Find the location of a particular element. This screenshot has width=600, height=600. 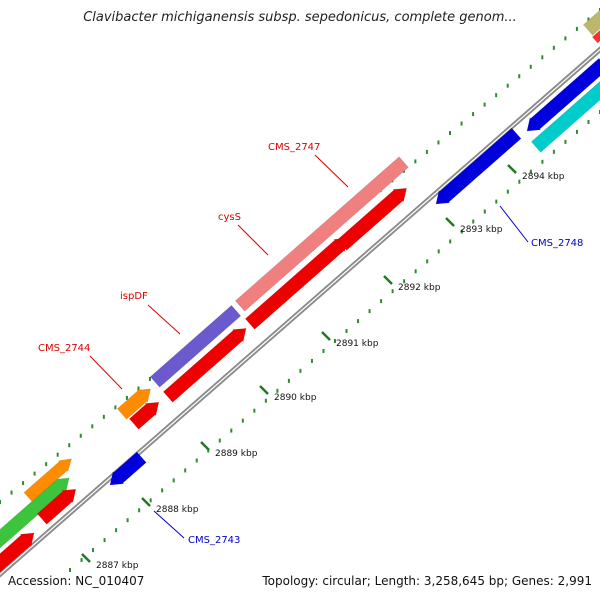

gene-label: cysS is located at coordinates (229, 217).